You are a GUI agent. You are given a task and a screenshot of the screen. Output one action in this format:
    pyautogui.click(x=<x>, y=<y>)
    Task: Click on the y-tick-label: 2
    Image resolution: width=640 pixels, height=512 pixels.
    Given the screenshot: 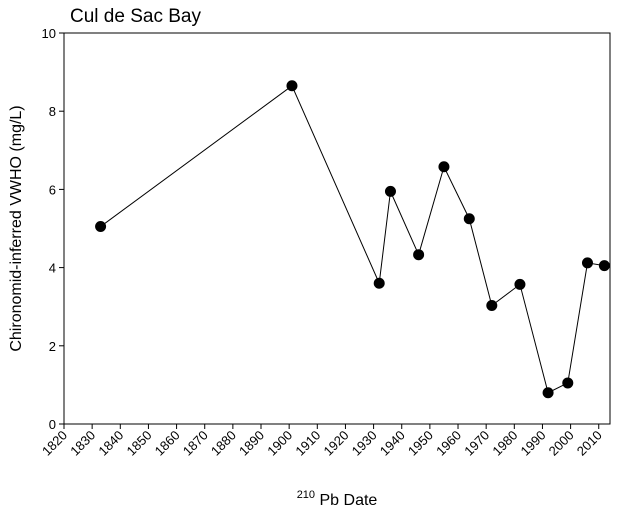 What is the action you would take?
    pyautogui.click(x=52, y=346)
    